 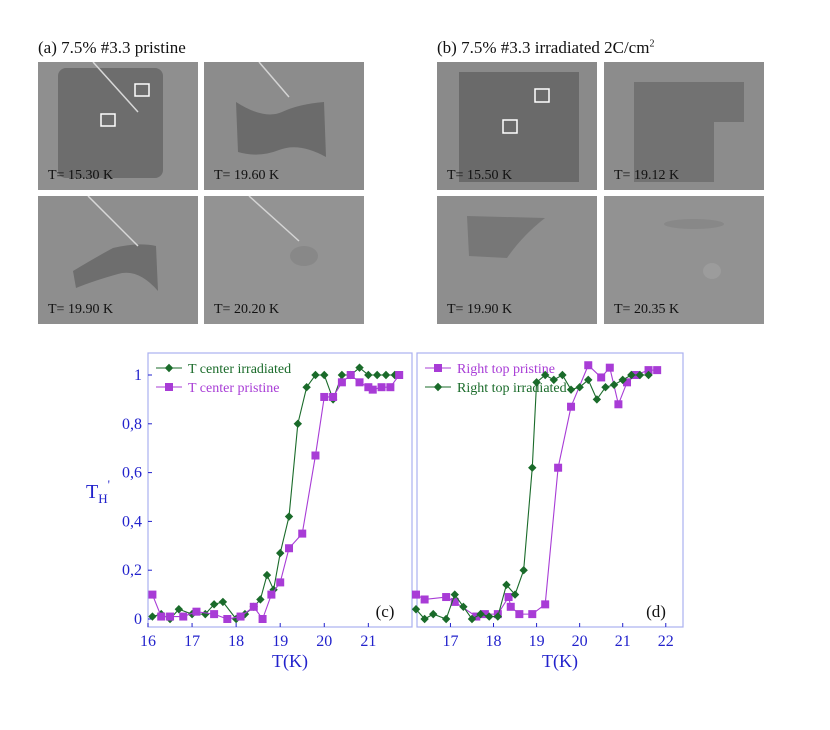 What do you see at coordinates (138, 375) in the screenshot?
I see `chart-c-ytick-label: 1` at bounding box center [138, 375].